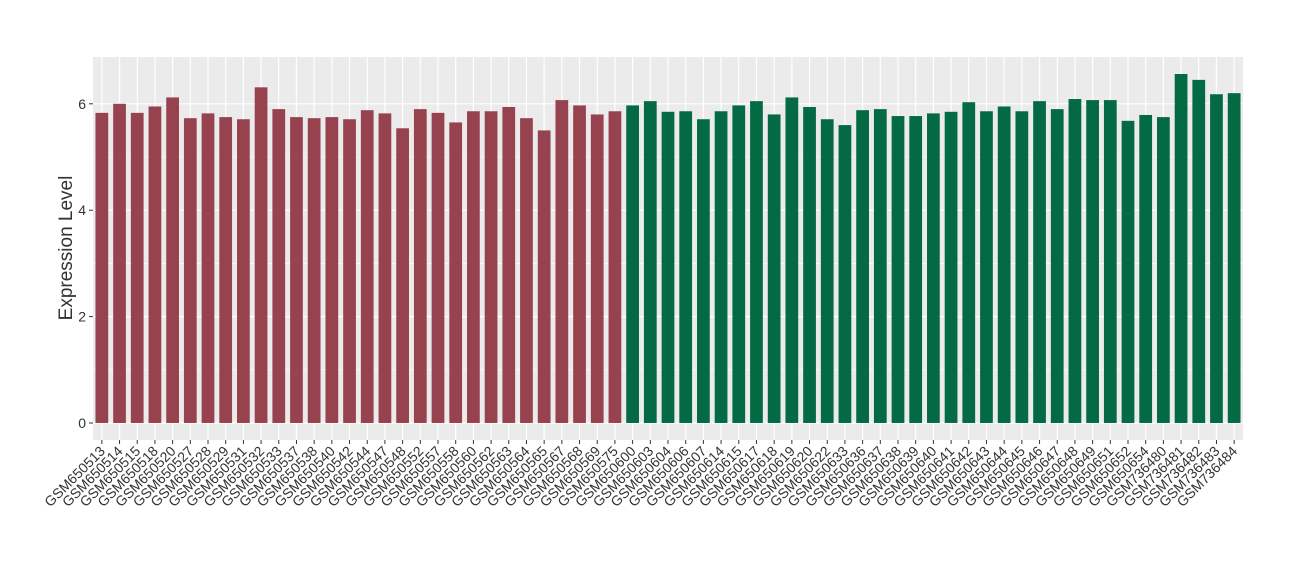  What do you see at coordinates (82, 210) in the screenshot?
I see `y-tick-label: 4` at bounding box center [82, 210].